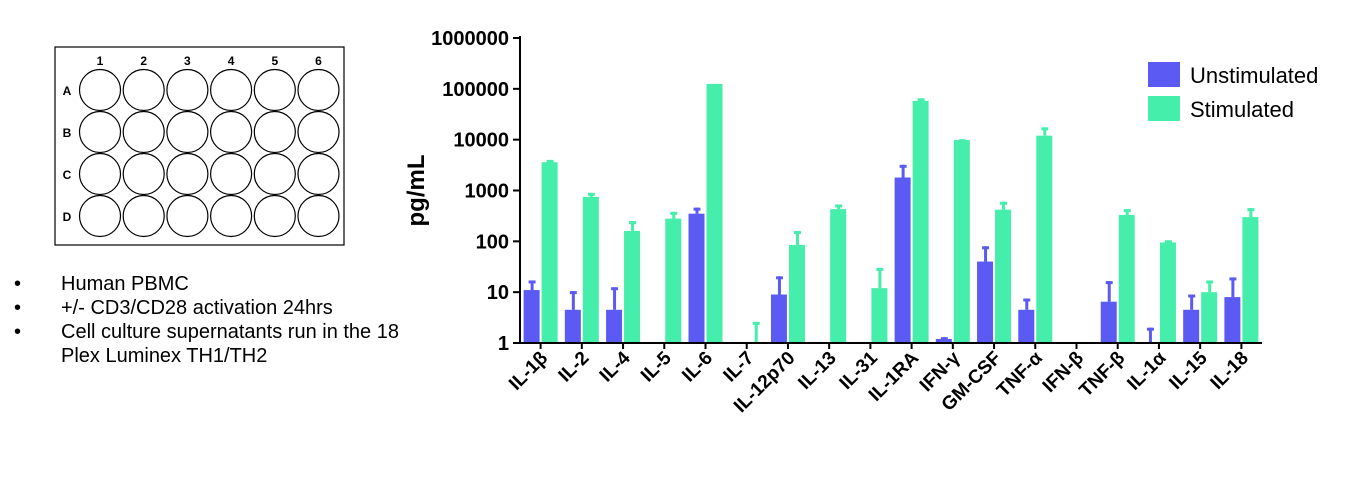 This screenshot has width=1357, height=501. What do you see at coordinates (1020, 374) in the screenshot?
I see `x-tick-label: TNF-α` at bounding box center [1020, 374].